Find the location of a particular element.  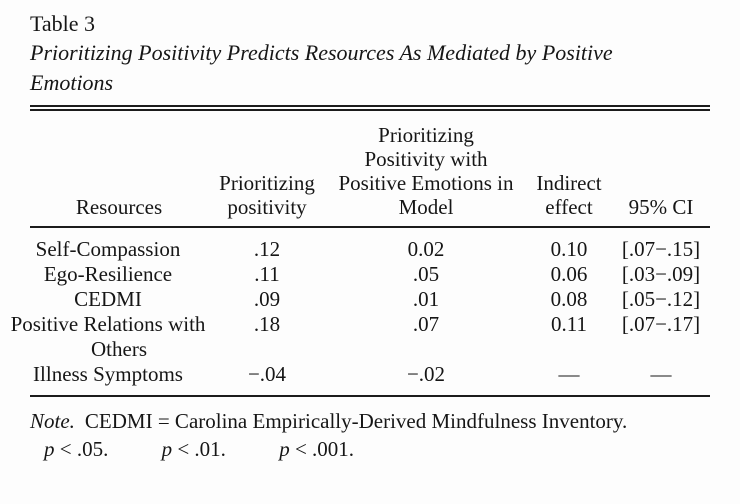

resource-cell: Ego-Resilience is located at coordinates (108, 274).